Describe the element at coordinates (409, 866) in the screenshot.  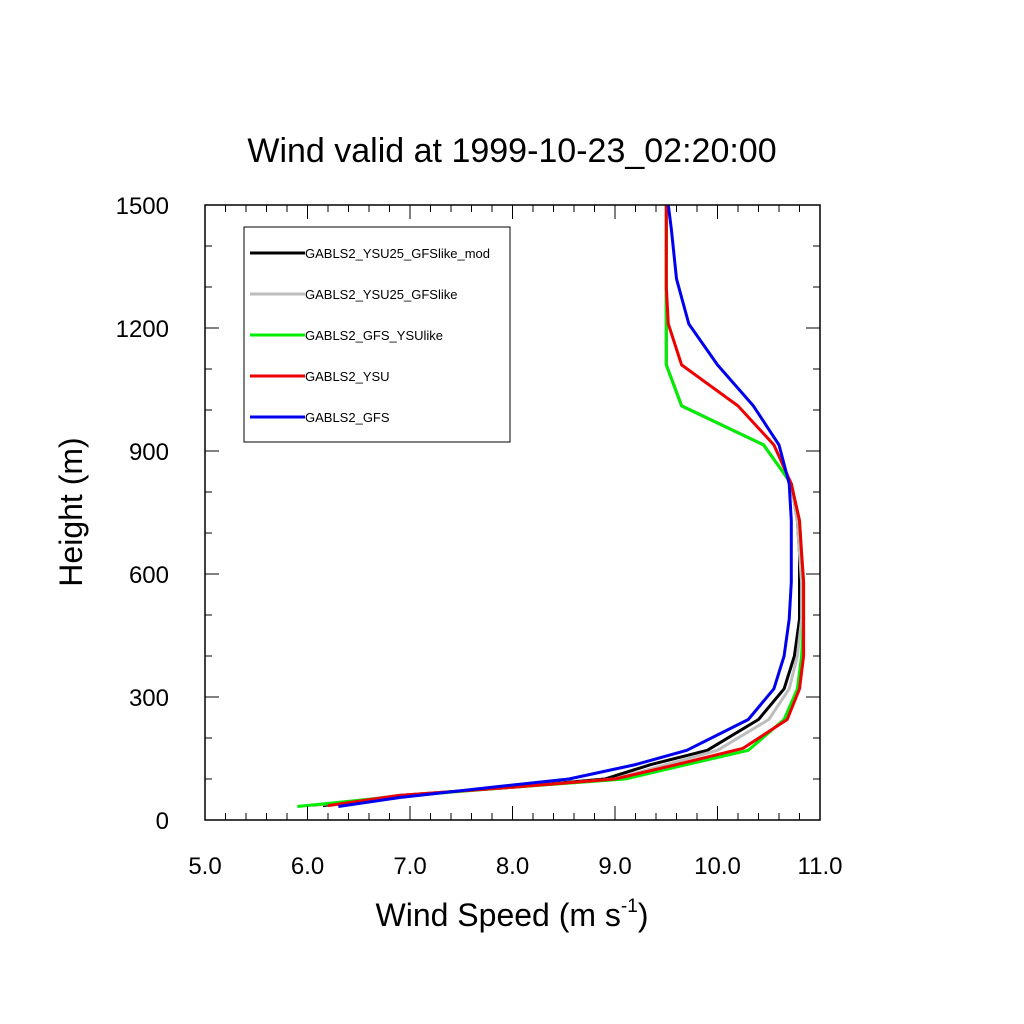
I see `x-tick-label: 7.0` at that location.